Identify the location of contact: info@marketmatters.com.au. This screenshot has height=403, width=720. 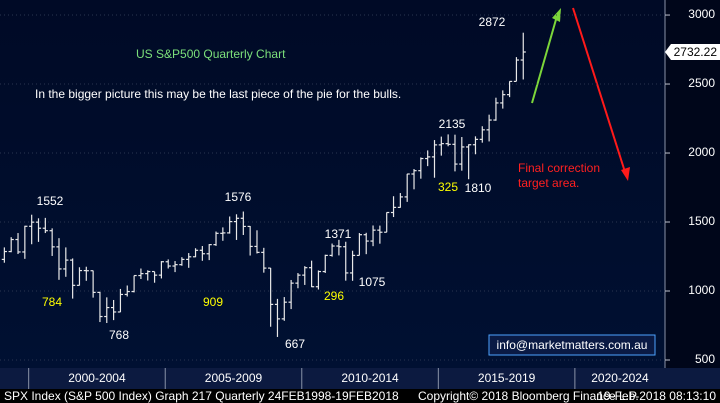
(572, 345).